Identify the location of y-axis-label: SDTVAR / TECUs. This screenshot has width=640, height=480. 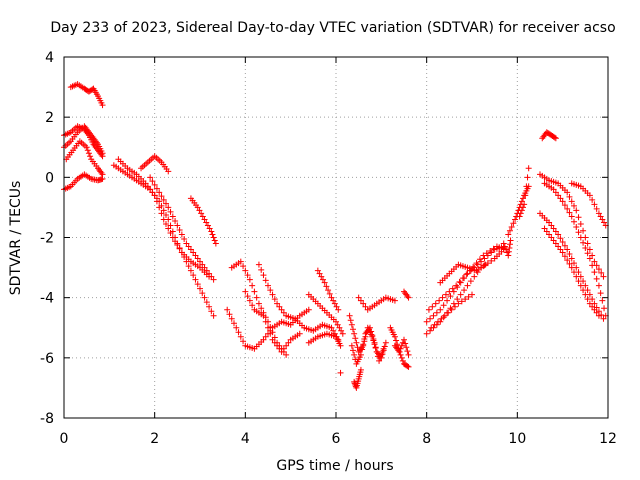
(16, 238).